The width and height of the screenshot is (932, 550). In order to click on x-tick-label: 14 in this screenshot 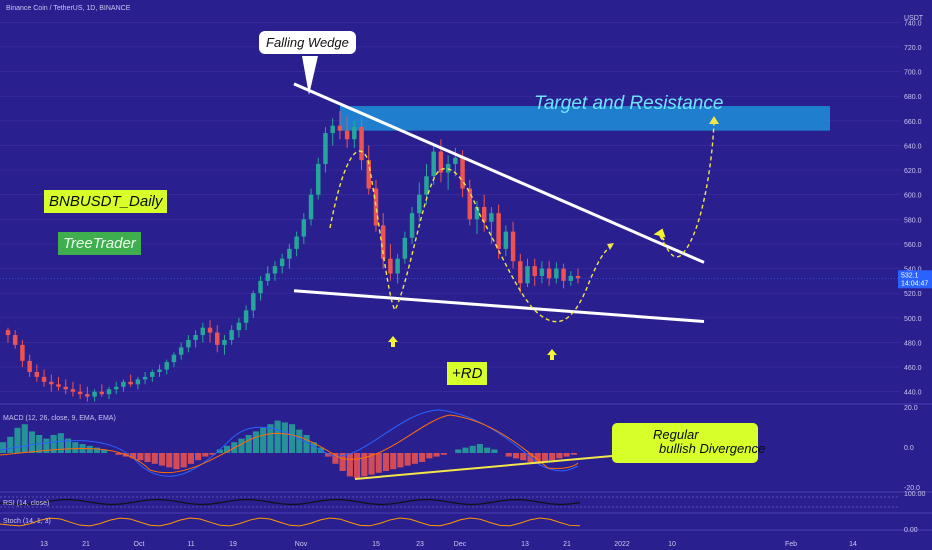, I will do `click(853, 544)`.